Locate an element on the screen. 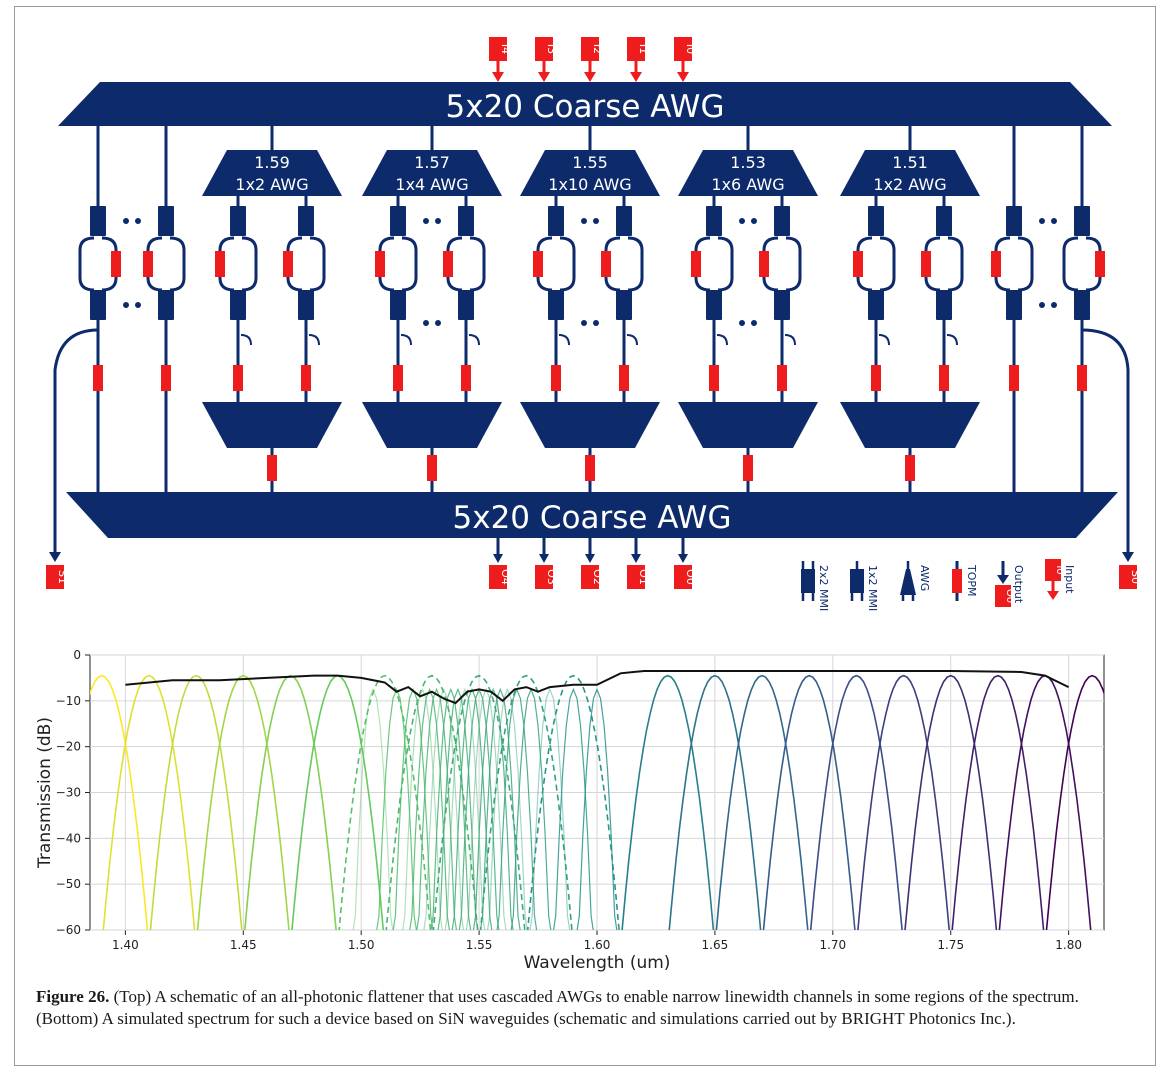  x-tick-label: 1.45 is located at coordinates (243, 945).